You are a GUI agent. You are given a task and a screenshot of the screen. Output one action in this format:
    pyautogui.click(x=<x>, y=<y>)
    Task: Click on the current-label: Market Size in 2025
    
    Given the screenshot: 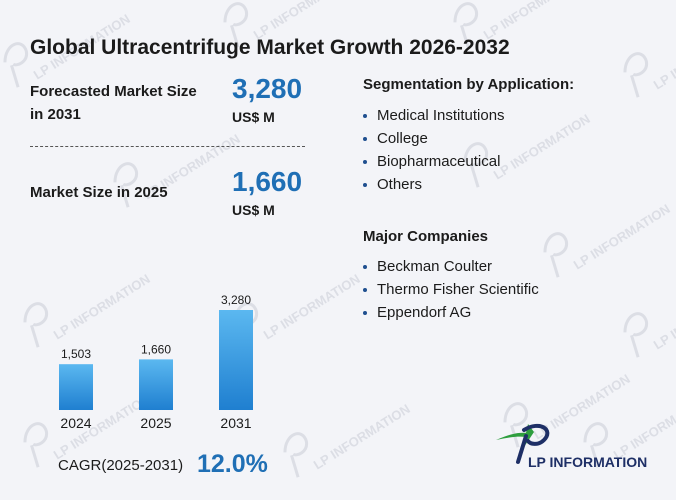 What is the action you would take?
    pyautogui.click(x=99, y=192)
    